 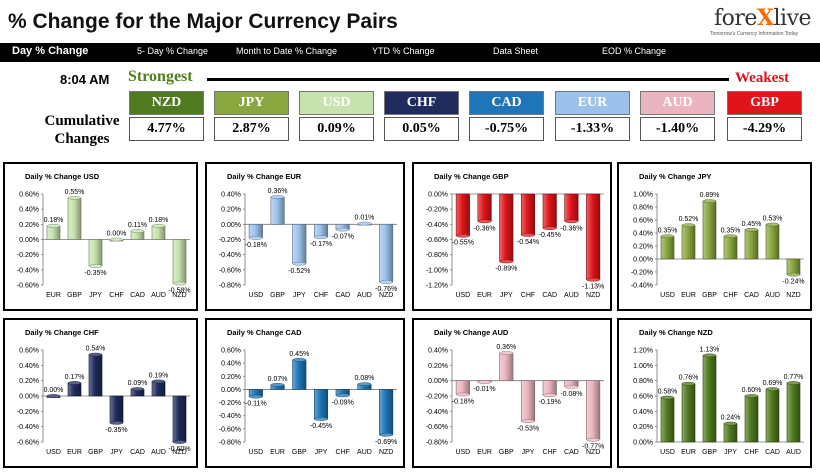 What do you see at coordinates (179, 261) in the screenshot?
I see `bar-nzd` at bounding box center [179, 261].